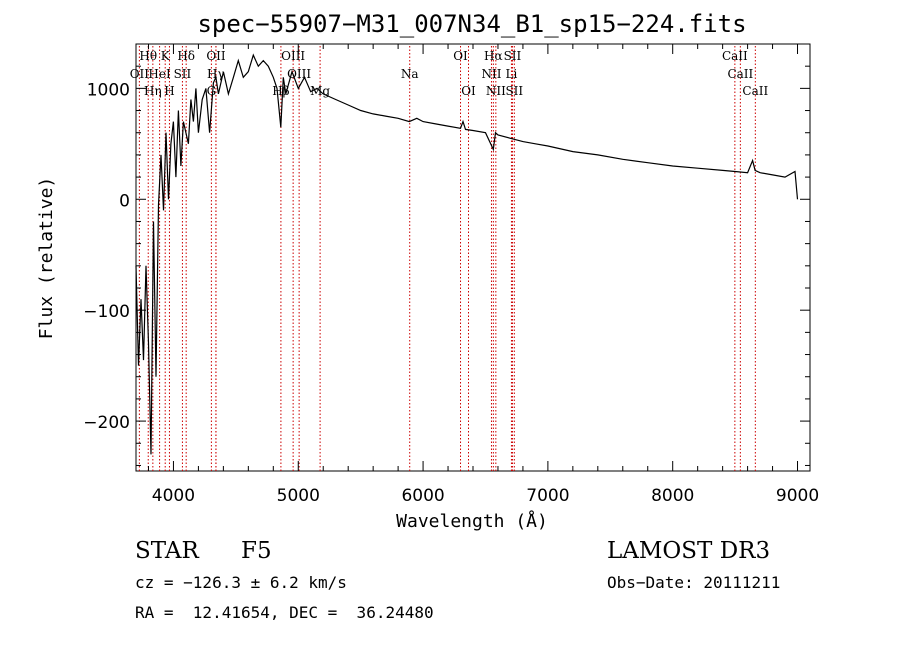  What do you see at coordinates (241, 582) in the screenshot?
I see `redshift-readout: cz = −126.3 ± 6.2 km/s` at bounding box center [241, 582].